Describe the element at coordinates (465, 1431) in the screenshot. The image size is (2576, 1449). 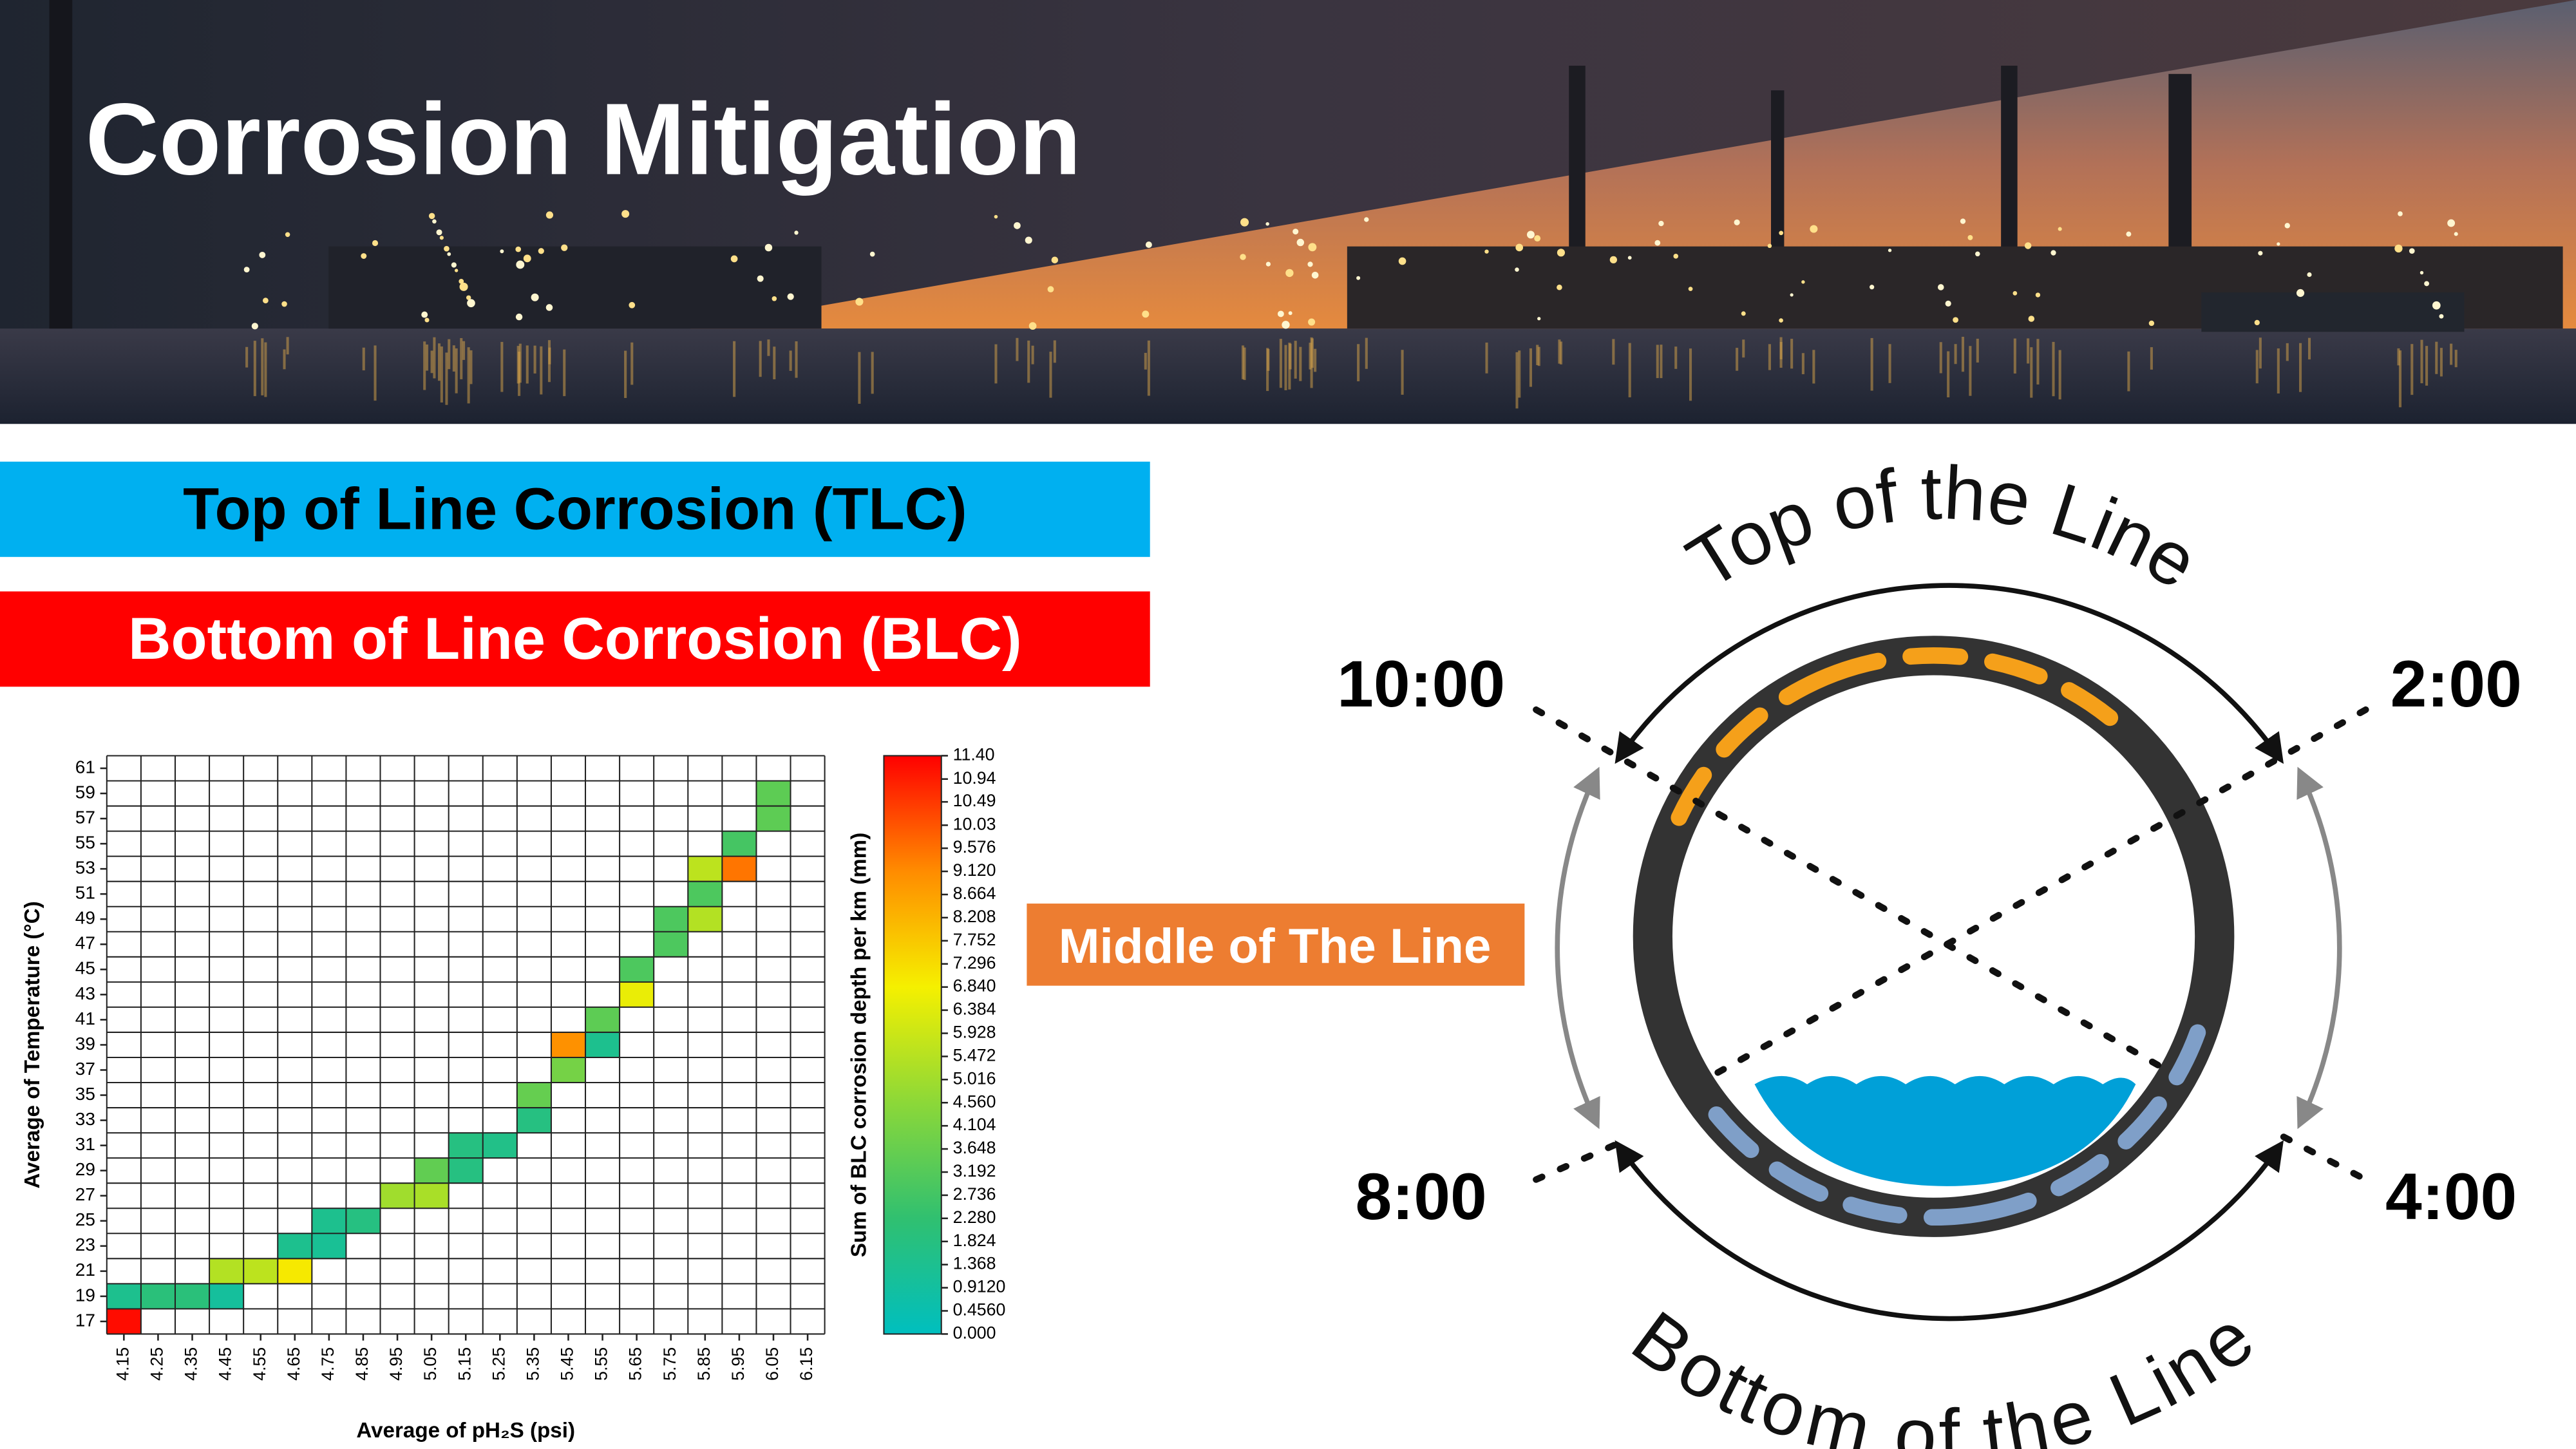
I see `x-axis-label: Average of pH₂S (psi)` at that location.